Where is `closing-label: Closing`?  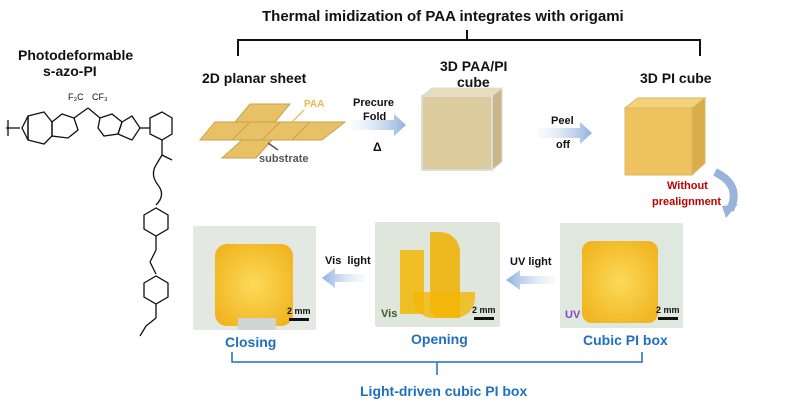 closing-label: Closing is located at coordinates (251, 342).